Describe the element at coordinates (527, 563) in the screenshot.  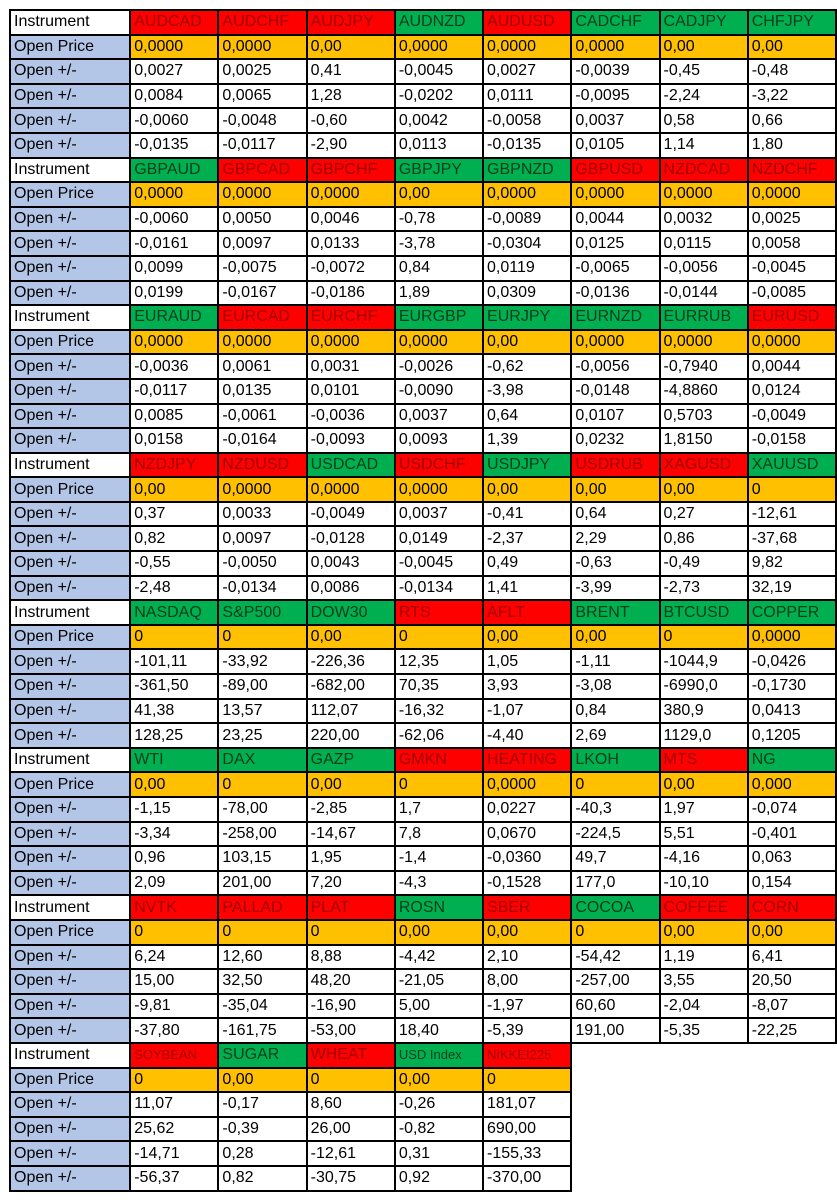
I see `open-change-cell: 0,49` at that location.